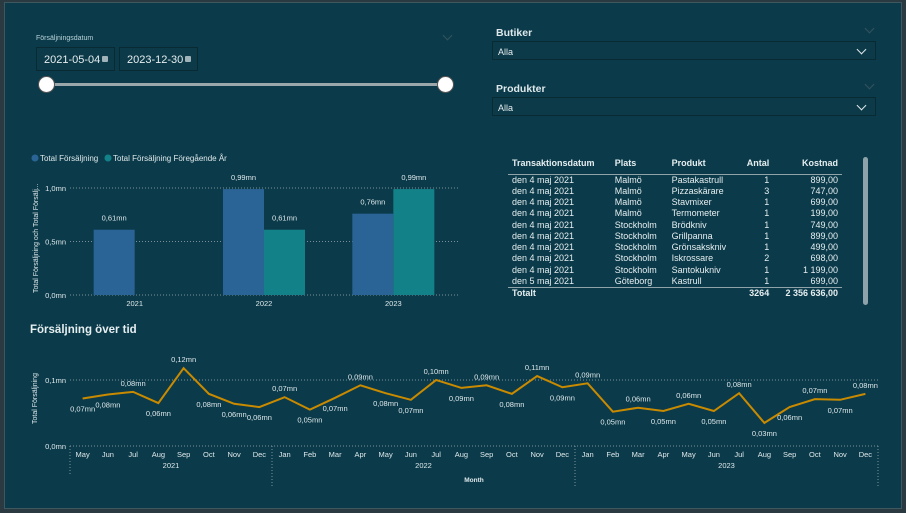 The height and width of the screenshot is (513, 906). Describe the element at coordinates (372, 202) in the screenshot. I see `bar-data-label: 0,76mn` at that location.